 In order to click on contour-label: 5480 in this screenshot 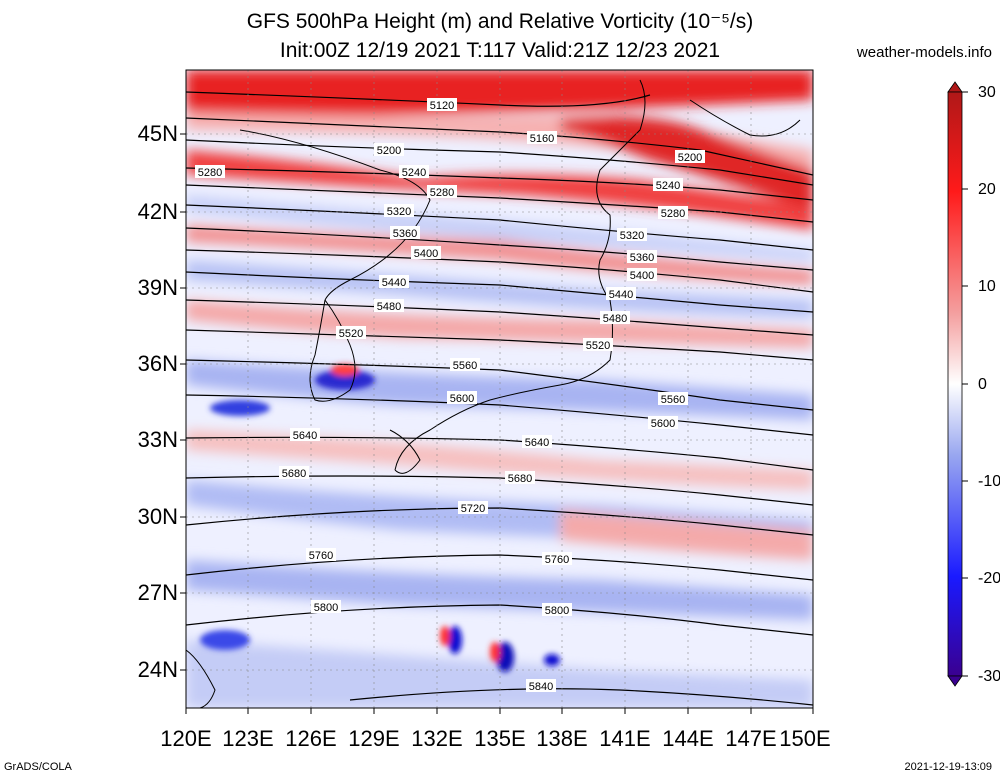, I will do `click(615, 319)`.